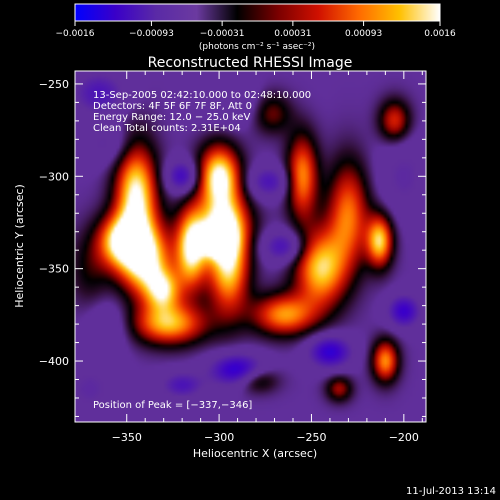 This screenshot has width=500, height=500. What do you see at coordinates (172, 106) in the screenshot?
I see `annotation-detectors: Detectors: 4F 5F 6F 7F 8F, Att 0` at bounding box center [172, 106].